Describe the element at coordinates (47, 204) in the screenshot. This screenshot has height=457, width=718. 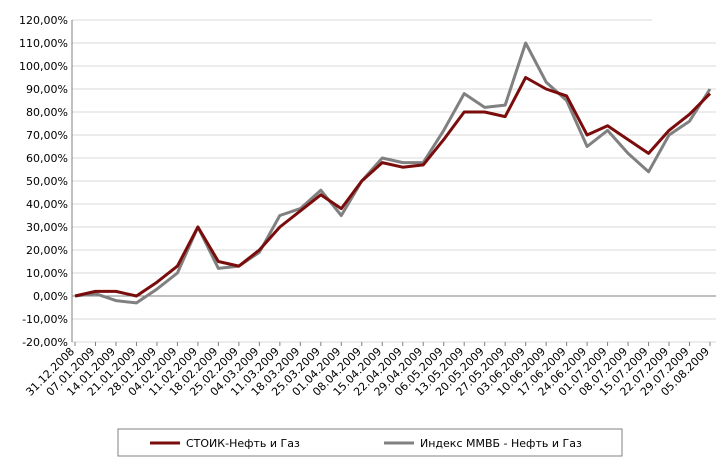
I see `y-tick-label: 40,00%` at that location.